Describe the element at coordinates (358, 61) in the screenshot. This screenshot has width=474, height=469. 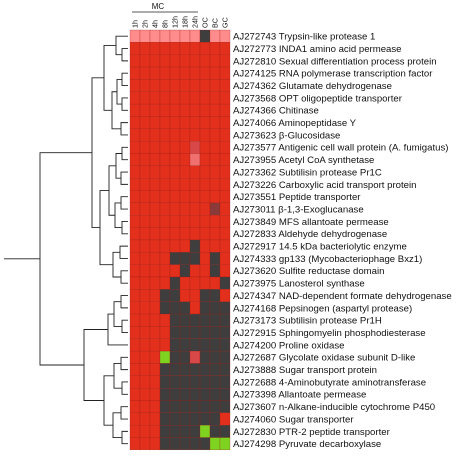
I see `gene-name: Sexual differentiation process protein` at that location.